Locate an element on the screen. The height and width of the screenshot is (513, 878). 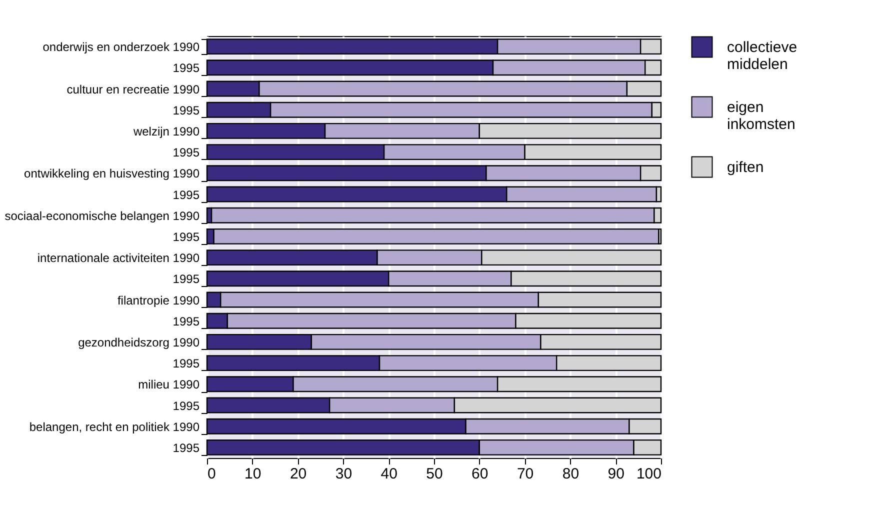
x-tick-label: 100 is located at coordinates (649, 474).